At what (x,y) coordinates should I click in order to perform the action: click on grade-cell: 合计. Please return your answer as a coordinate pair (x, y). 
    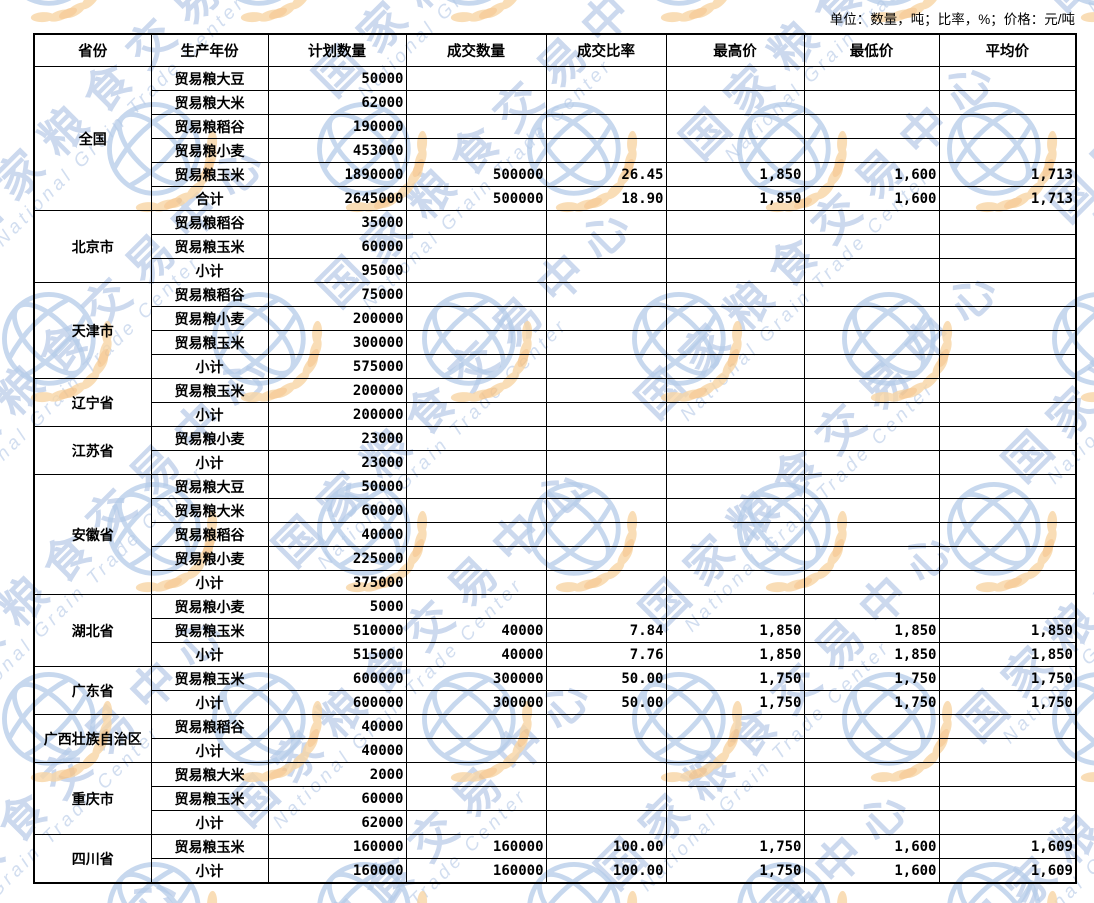
    Looking at the image, I should click on (209, 198).